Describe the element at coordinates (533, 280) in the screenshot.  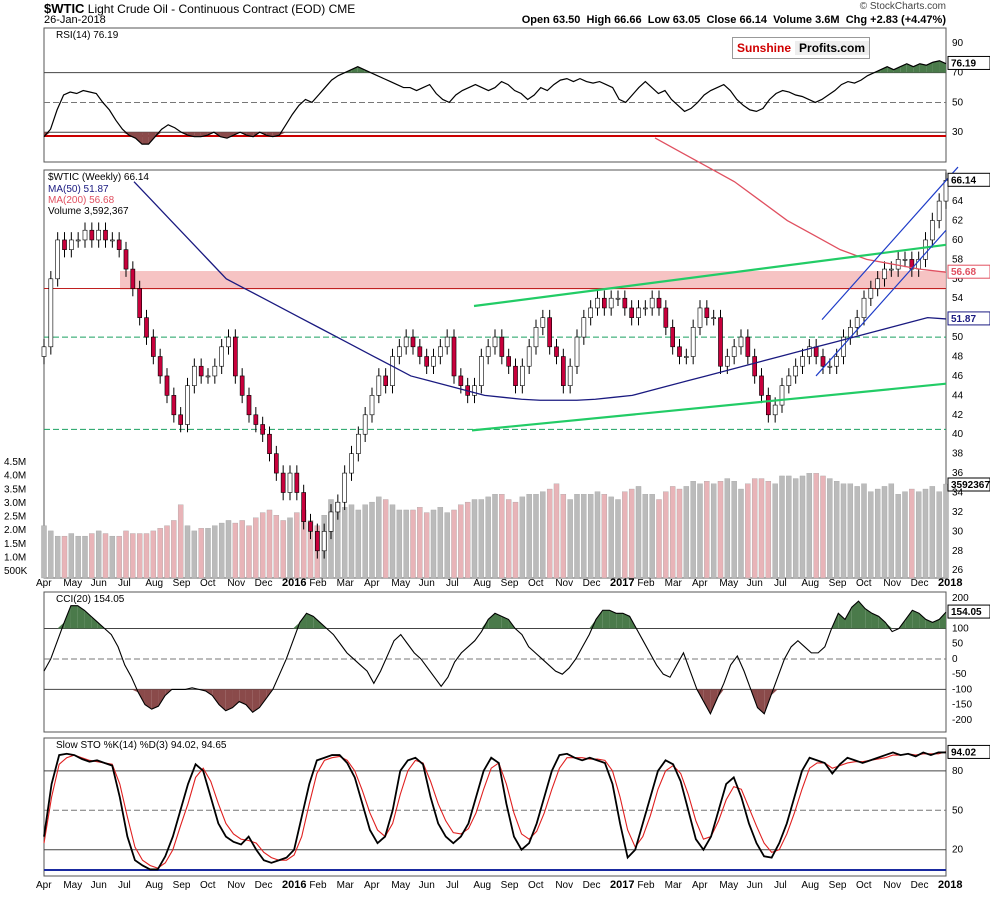
I see `resistance-zone` at that location.